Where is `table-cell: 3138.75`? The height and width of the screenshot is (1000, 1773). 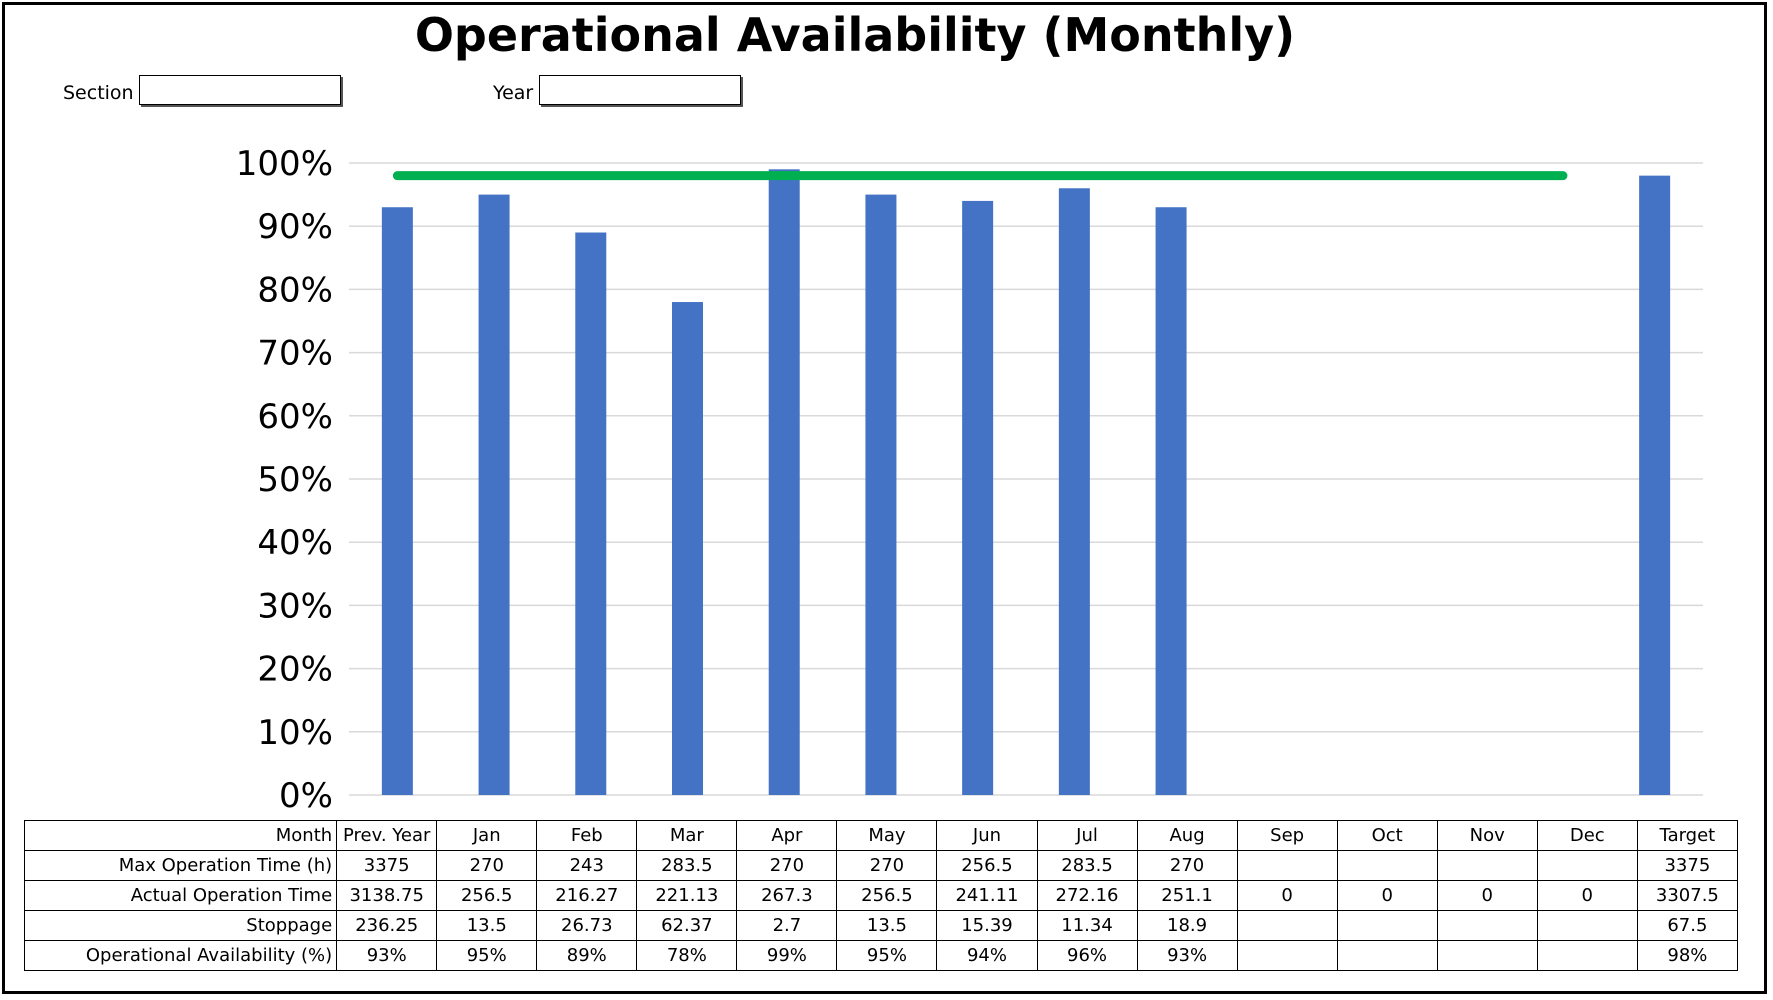
table-cell: 3138.75 is located at coordinates (387, 895).